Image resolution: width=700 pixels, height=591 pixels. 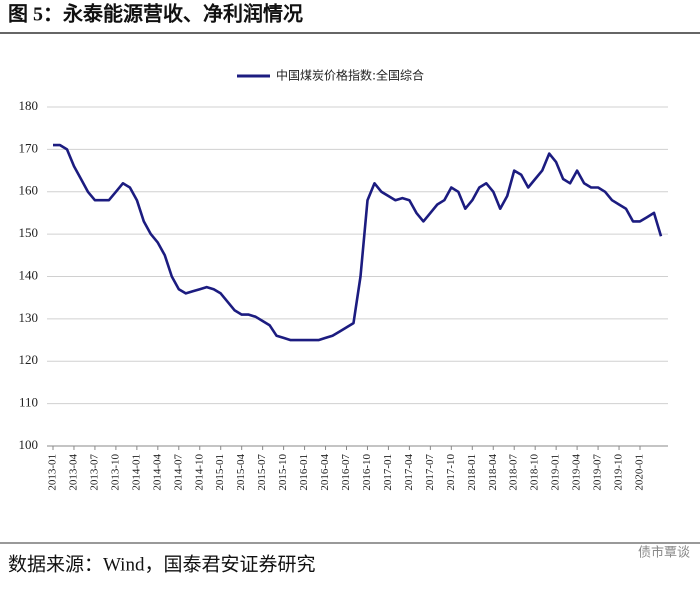 I want to click on y-tick-label: 140, so click(x=29, y=274).